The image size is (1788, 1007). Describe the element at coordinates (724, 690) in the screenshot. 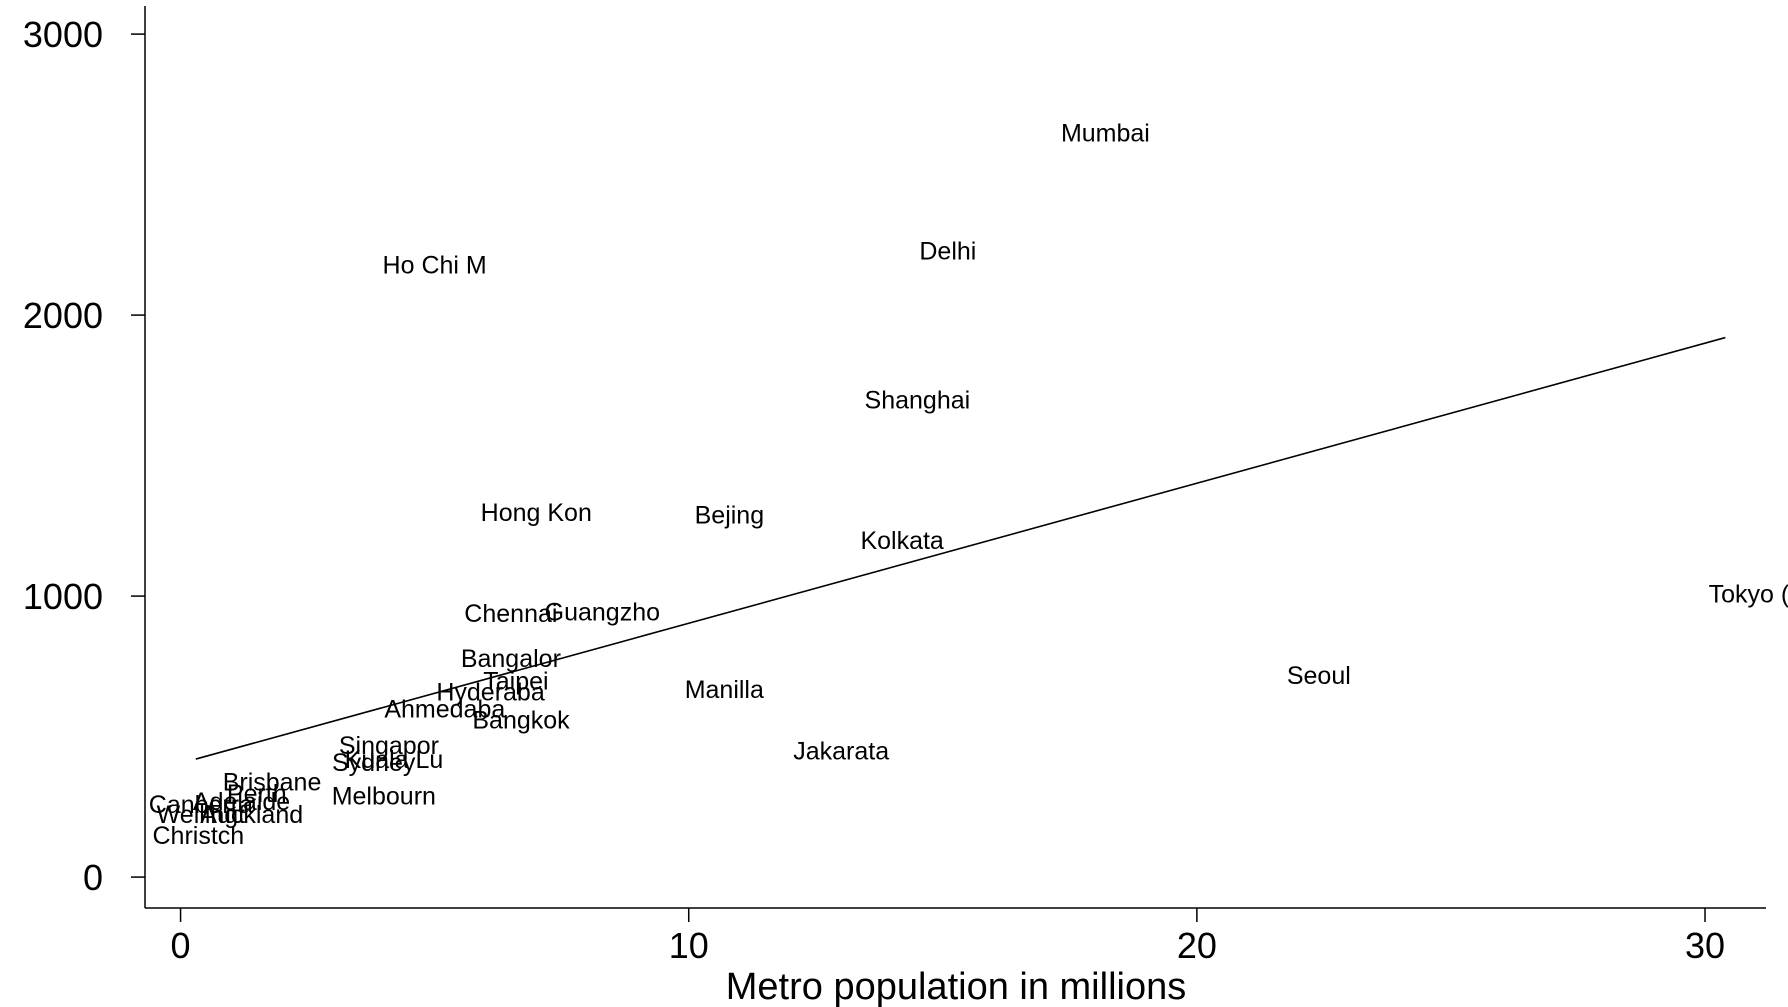

I see `point-label: Manilla` at that location.